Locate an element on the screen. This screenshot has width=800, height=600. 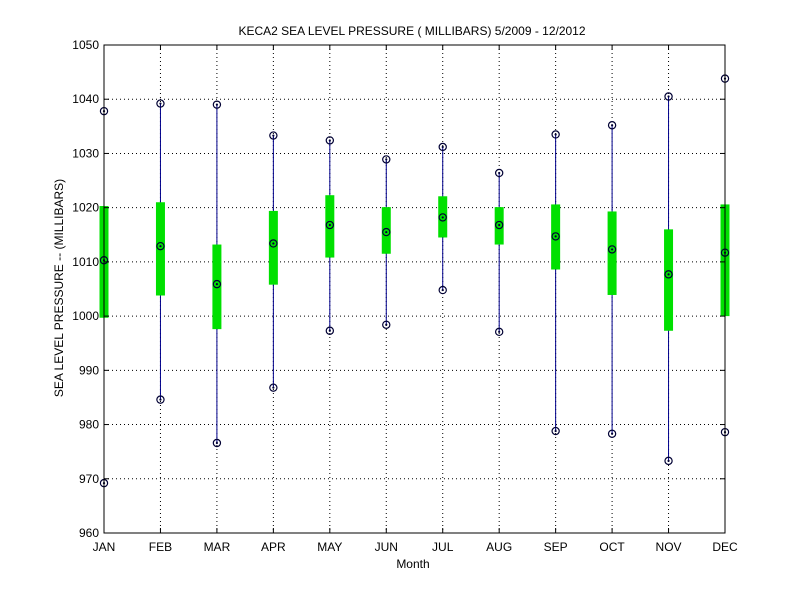
median-marker-feb is located at coordinates (160, 246).